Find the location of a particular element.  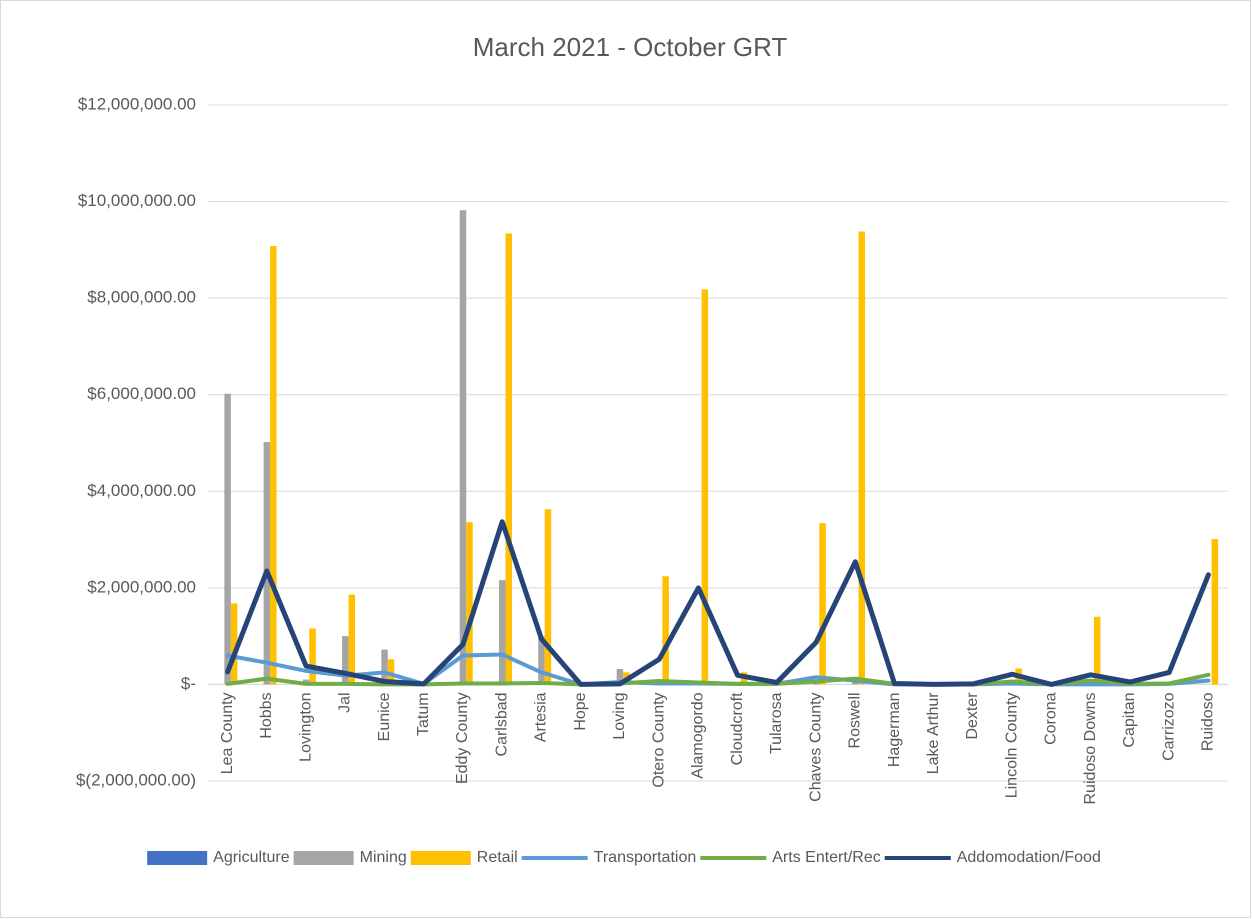

x-tick-label: Ruidoso Downs is located at coordinates (1090, 748).